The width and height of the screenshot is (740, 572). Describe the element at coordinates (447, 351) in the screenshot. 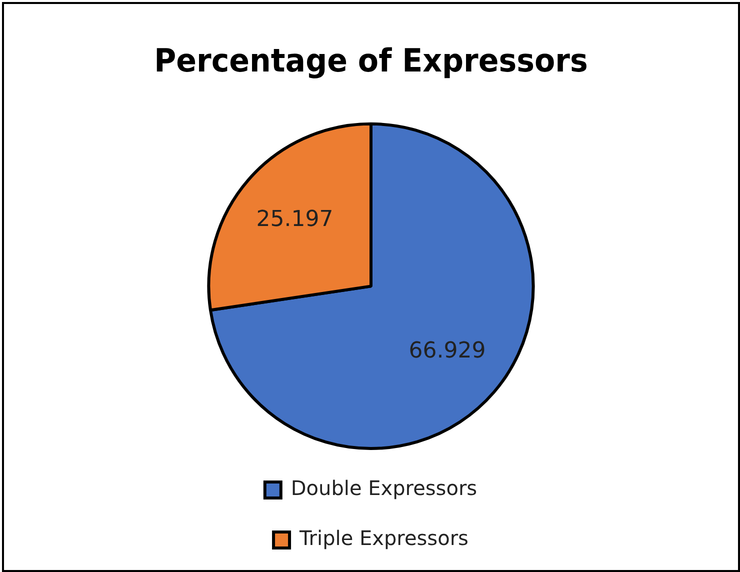

I see `data-label: 66.929` at that location.